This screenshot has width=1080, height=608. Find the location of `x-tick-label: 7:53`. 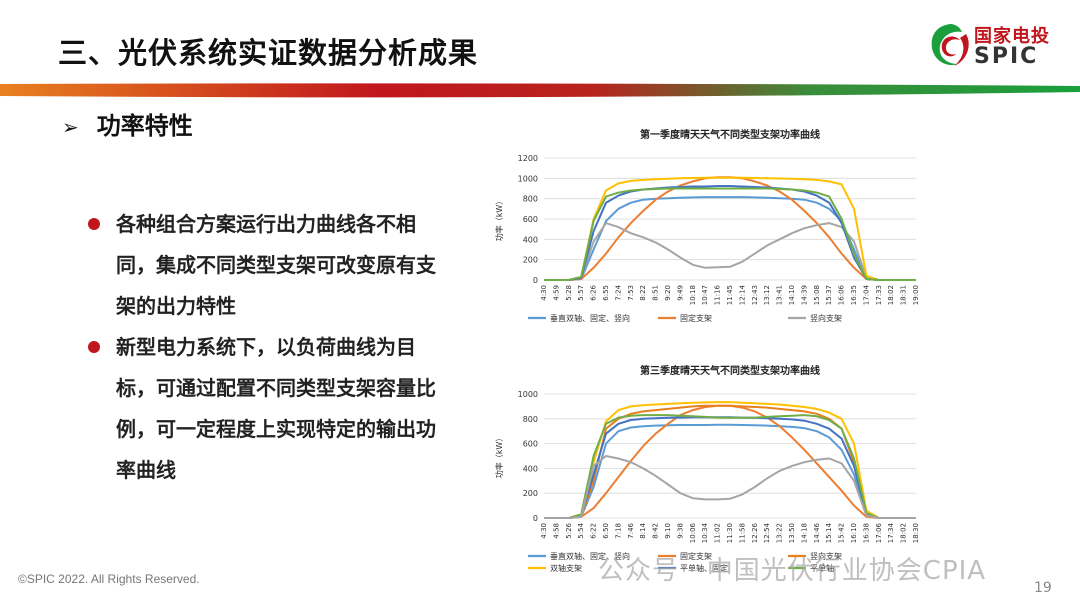

x-tick-label: 7:53 is located at coordinates (631, 293).